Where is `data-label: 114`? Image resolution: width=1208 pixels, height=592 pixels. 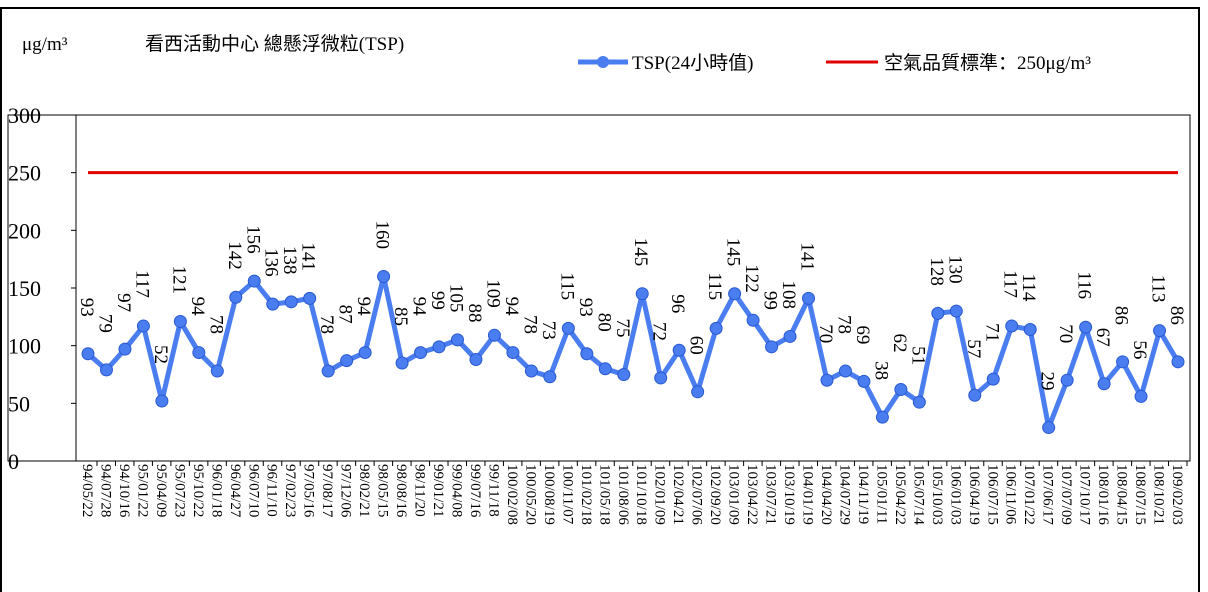 data-label: 114 is located at coordinates (1028, 288).